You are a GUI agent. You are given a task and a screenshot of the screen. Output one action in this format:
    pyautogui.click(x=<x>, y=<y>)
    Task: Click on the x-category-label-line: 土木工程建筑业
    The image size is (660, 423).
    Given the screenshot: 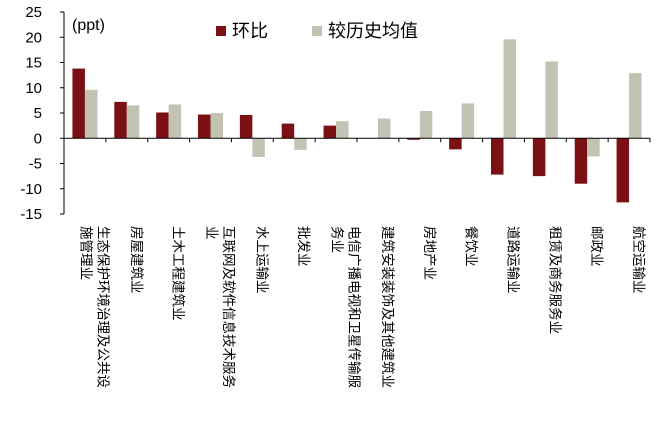 What is the action you would take?
    pyautogui.click(x=178, y=273)
    